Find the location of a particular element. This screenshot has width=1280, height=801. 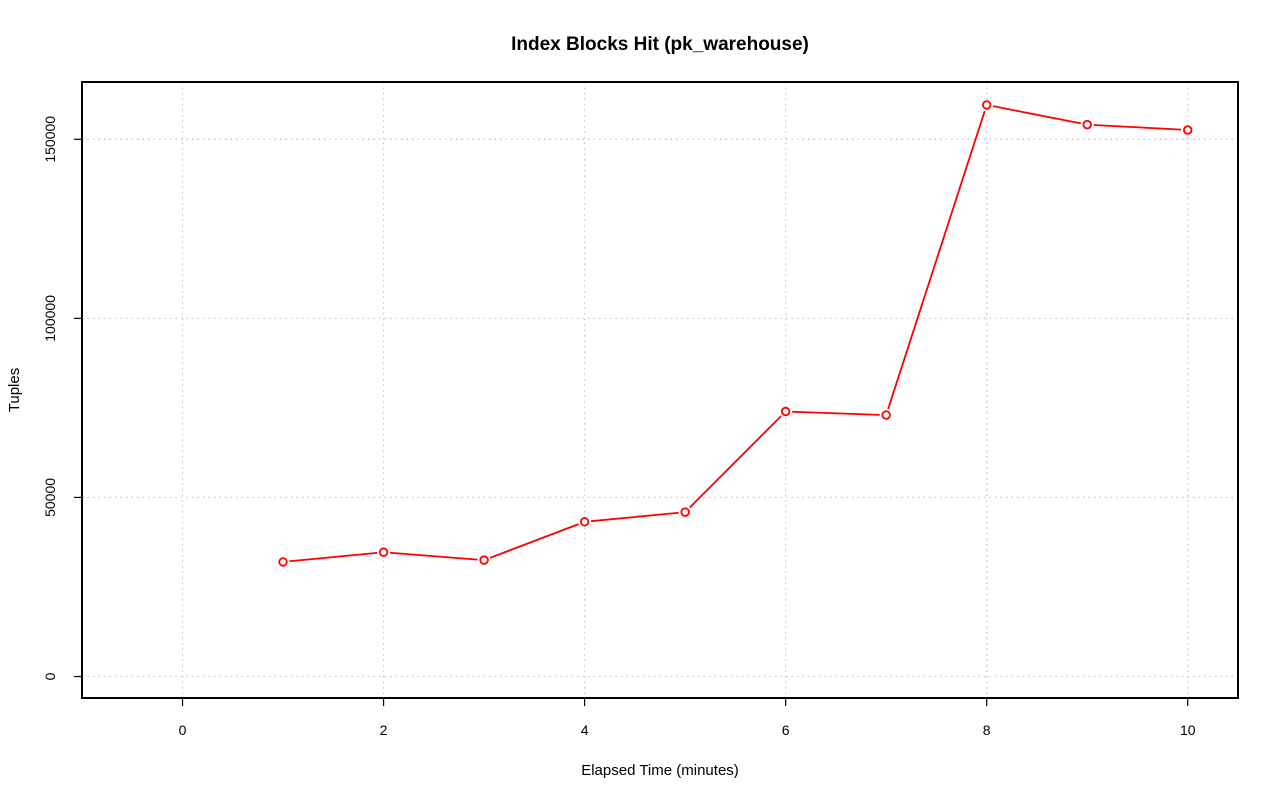

x-tick-label: 2 is located at coordinates (384, 730).